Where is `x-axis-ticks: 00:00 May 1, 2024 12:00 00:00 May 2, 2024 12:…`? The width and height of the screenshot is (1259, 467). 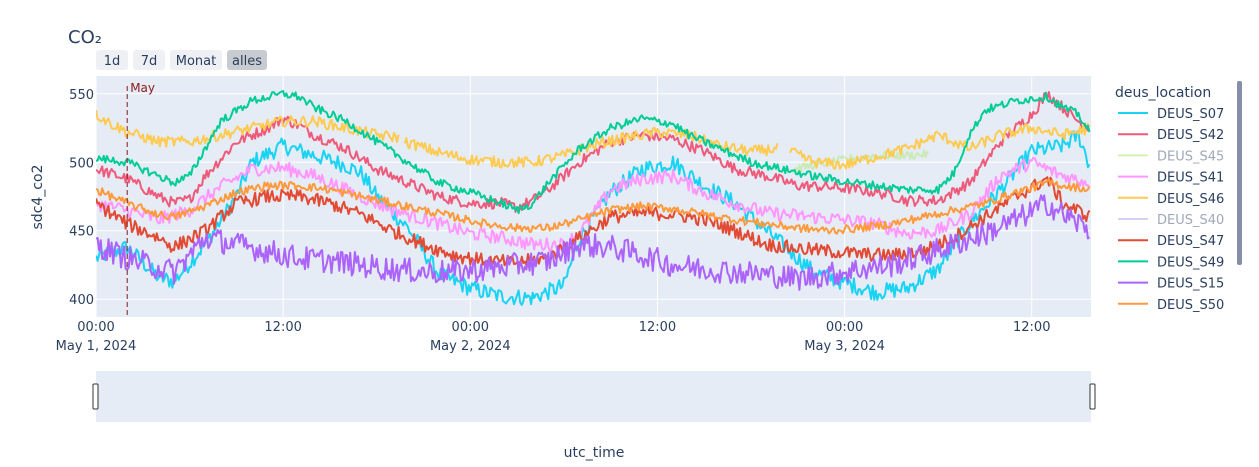
x-axis-ticks: 00:00 May 1, 2024 12:00 00:00 May 2, 2024 12:… is located at coordinates (553, 337).